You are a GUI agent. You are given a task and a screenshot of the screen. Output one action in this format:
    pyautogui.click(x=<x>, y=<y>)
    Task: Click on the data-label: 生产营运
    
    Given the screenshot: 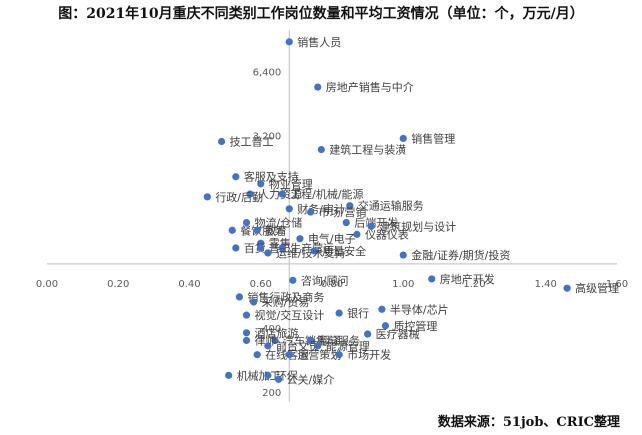 What is the action you would take?
    pyautogui.click(x=312, y=248)
    